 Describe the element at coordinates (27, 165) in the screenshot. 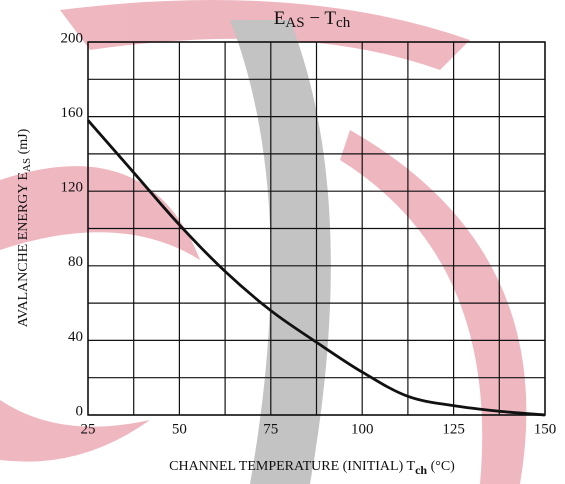

I see `label-part: AS` at that location.